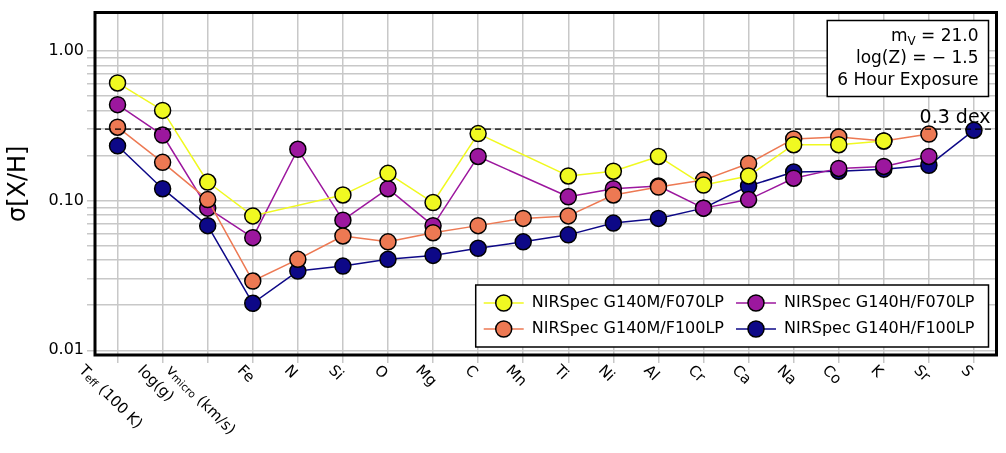 This screenshot has width=1006, height=453. What do you see at coordinates (471, 371) in the screenshot?
I see `x-tick-label: C` at bounding box center [471, 371].